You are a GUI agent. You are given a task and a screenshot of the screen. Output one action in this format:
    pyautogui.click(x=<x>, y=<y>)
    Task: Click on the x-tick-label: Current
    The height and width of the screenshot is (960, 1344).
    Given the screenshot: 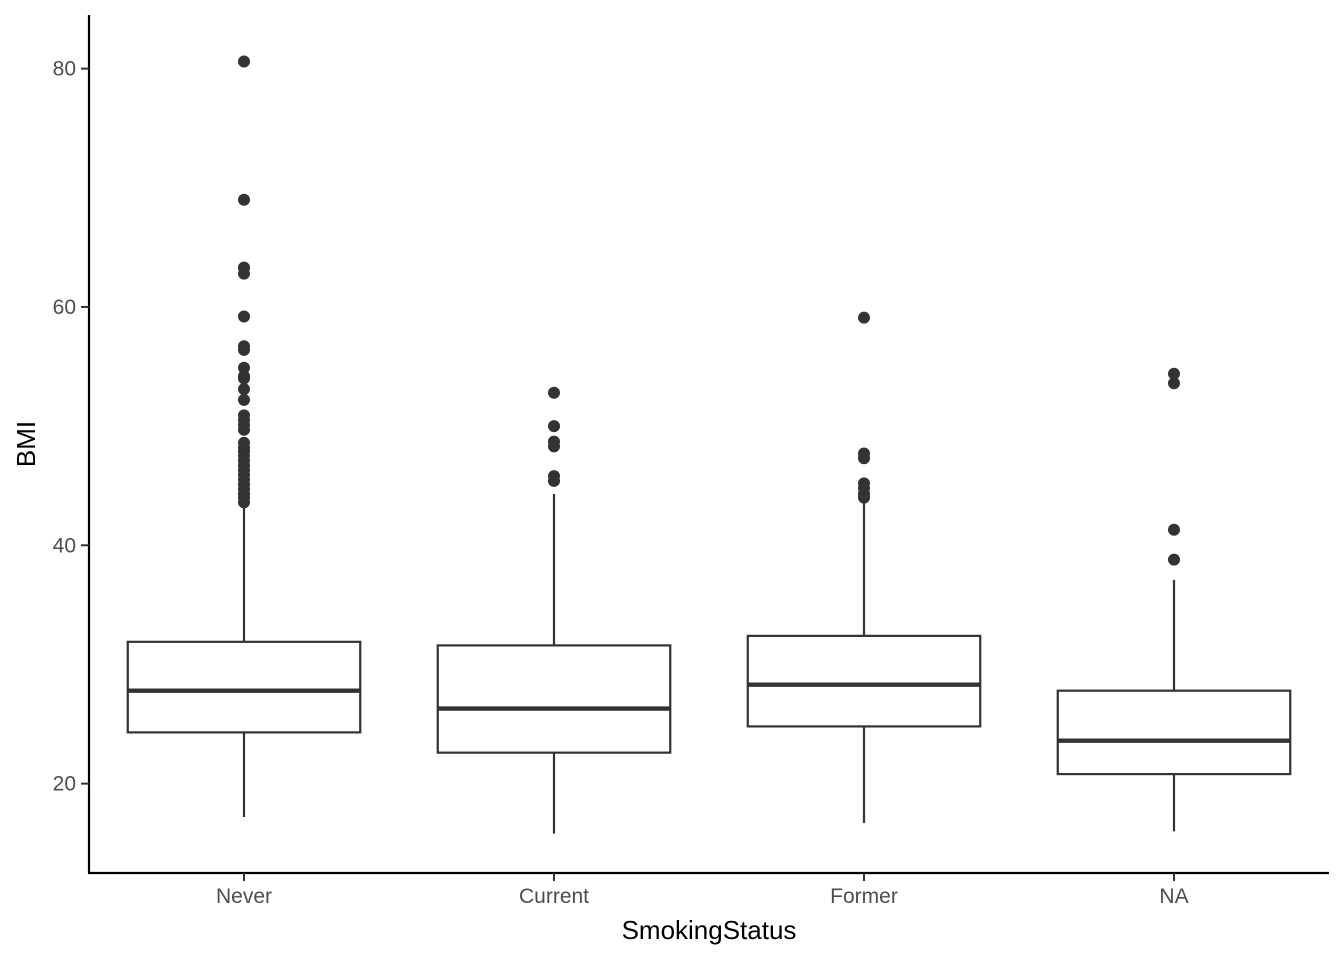 What is the action you would take?
    pyautogui.click(x=554, y=896)
    